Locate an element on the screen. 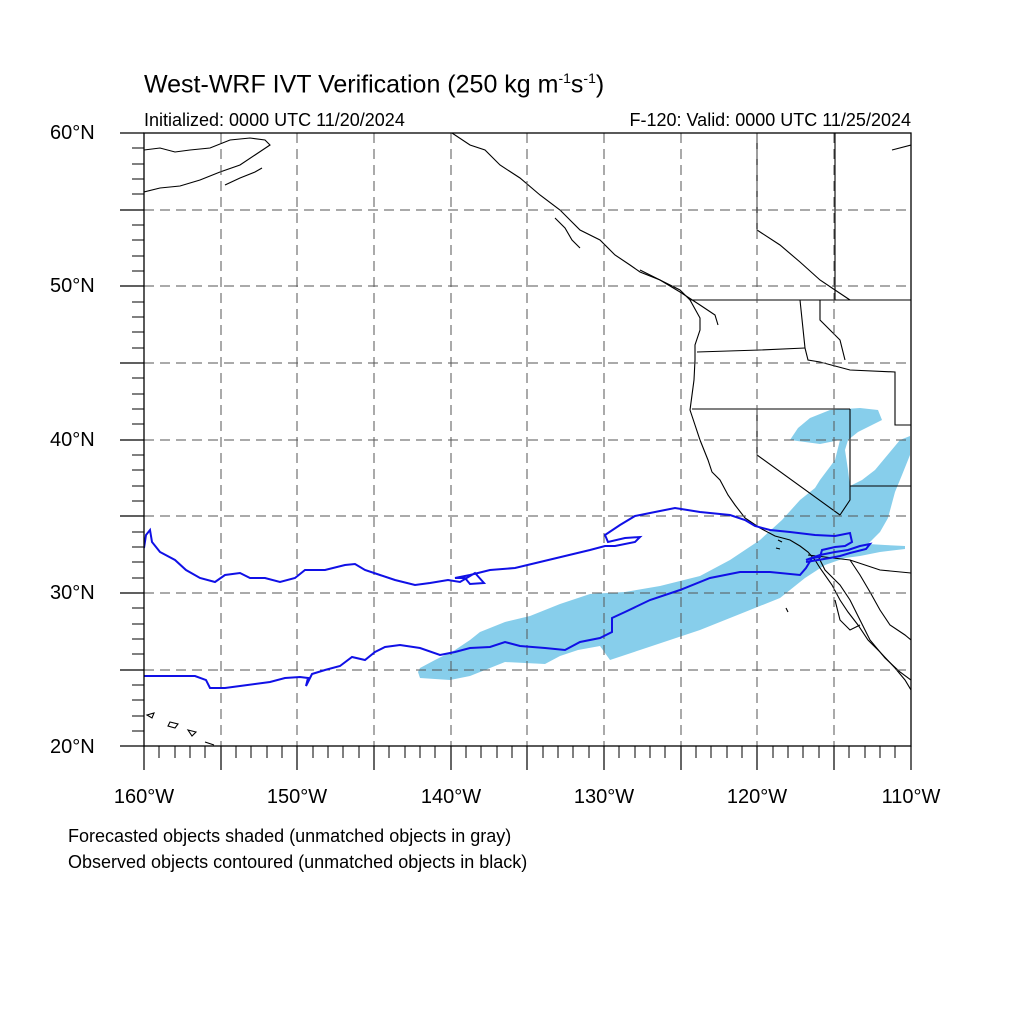 This screenshot has width=1024, height=1024. island-vancouver is located at coordinates (679, 297).